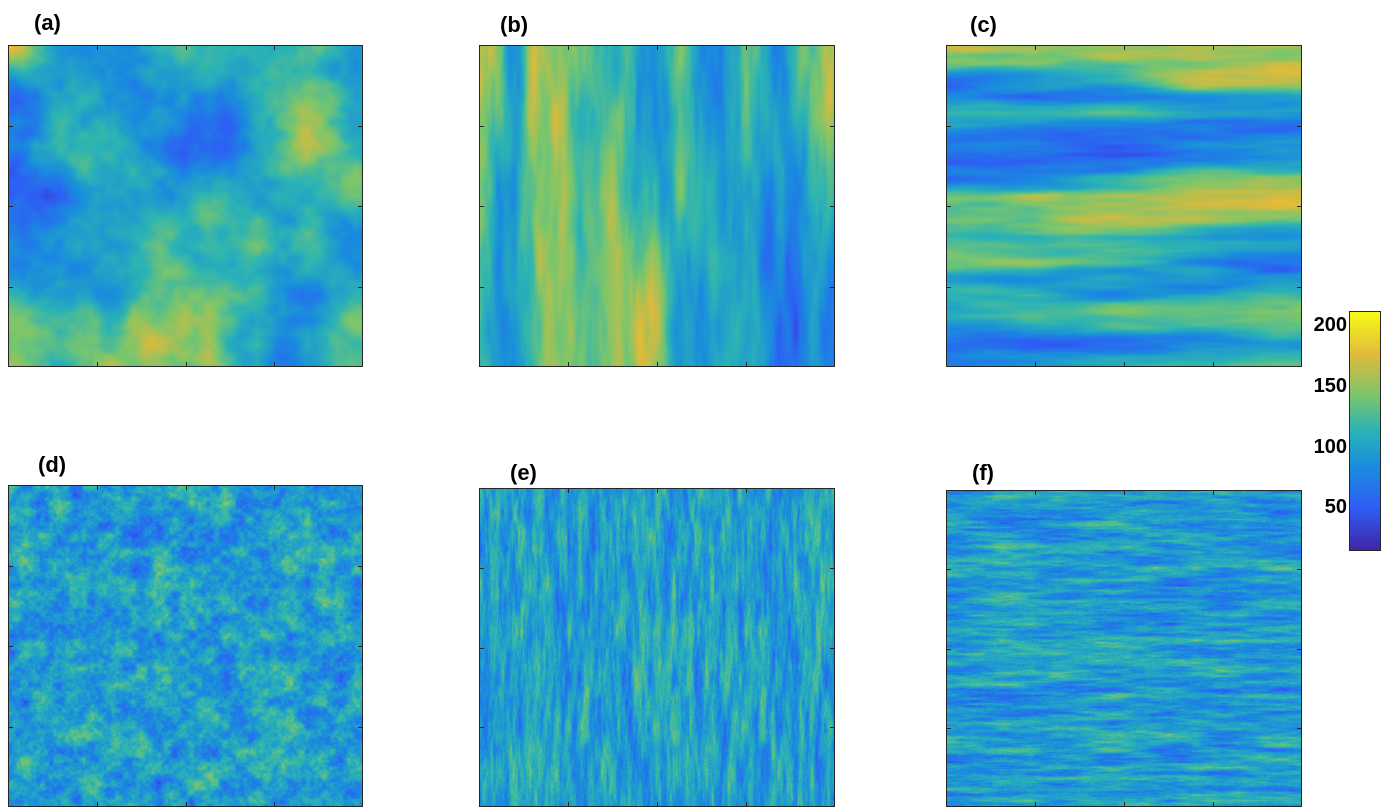  Describe the element at coordinates (983, 472) in the screenshot. I see `panel-label-f: (f)` at that location.